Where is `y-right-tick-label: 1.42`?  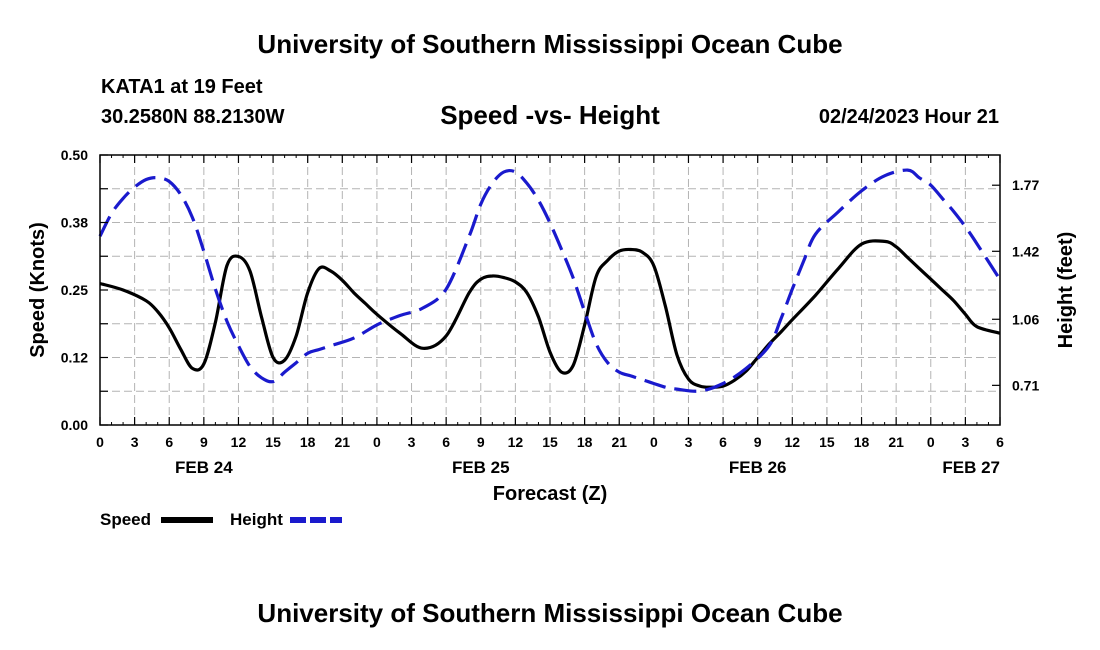 y-right-tick-label: 1.42 is located at coordinates (1025, 251).